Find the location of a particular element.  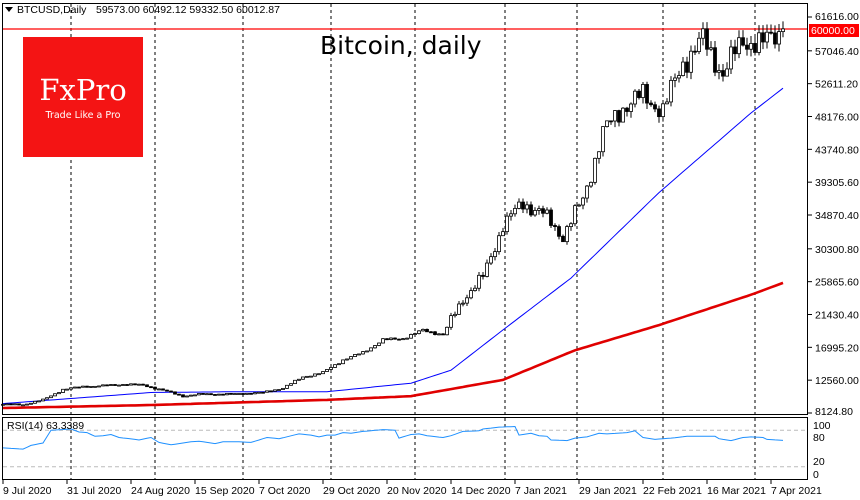

price-tick-label: 39305.60 is located at coordinates (837, 183).